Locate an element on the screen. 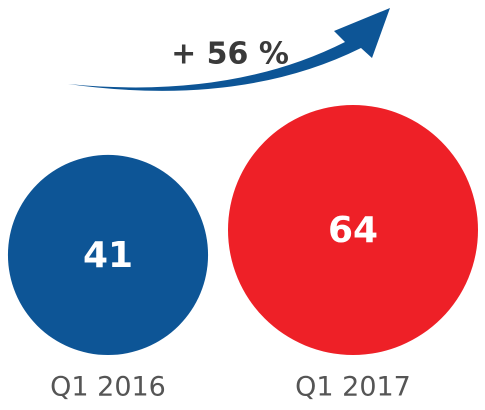  category-label: Q1 2017 is located at coordinates (353, 387).